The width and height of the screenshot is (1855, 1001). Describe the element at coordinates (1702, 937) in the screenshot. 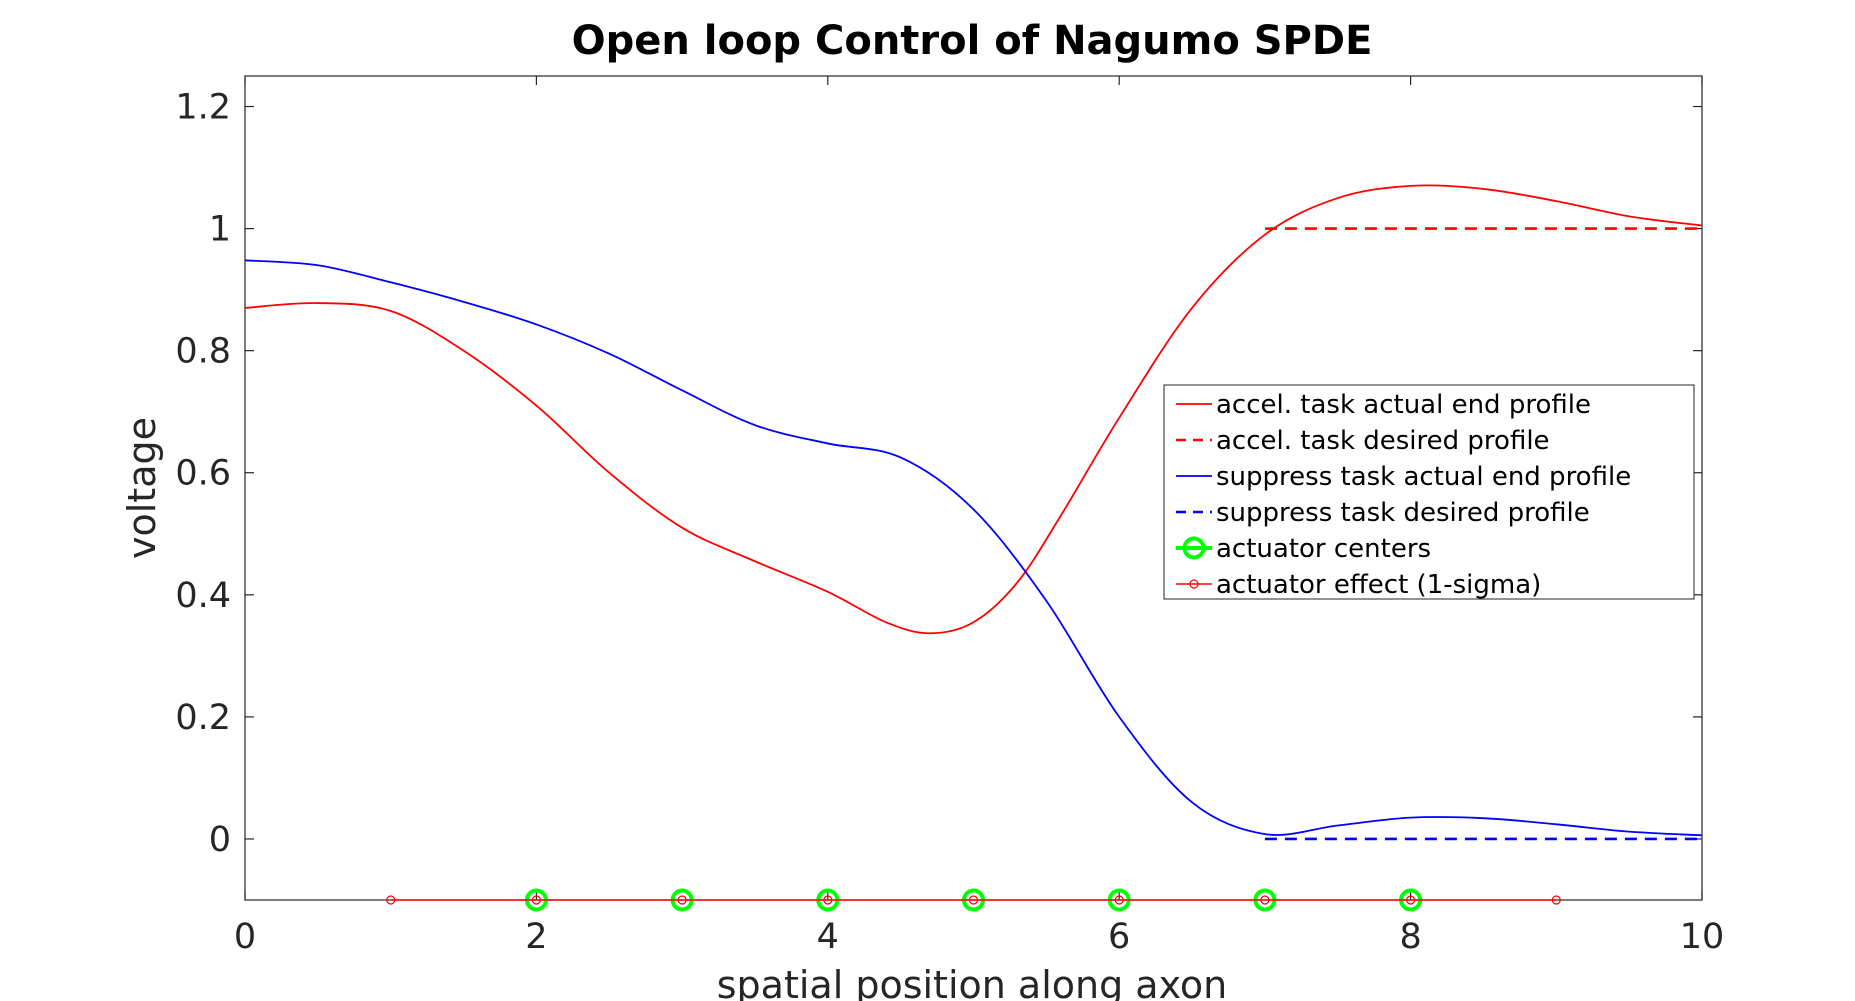

I see `x-tick-label: 10` at that location.